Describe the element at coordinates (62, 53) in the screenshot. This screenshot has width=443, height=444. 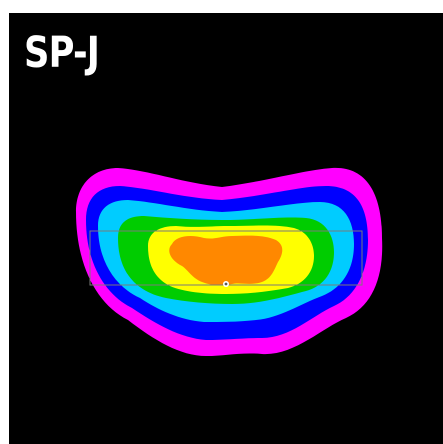
I see `image-label: SP-J` at that location.